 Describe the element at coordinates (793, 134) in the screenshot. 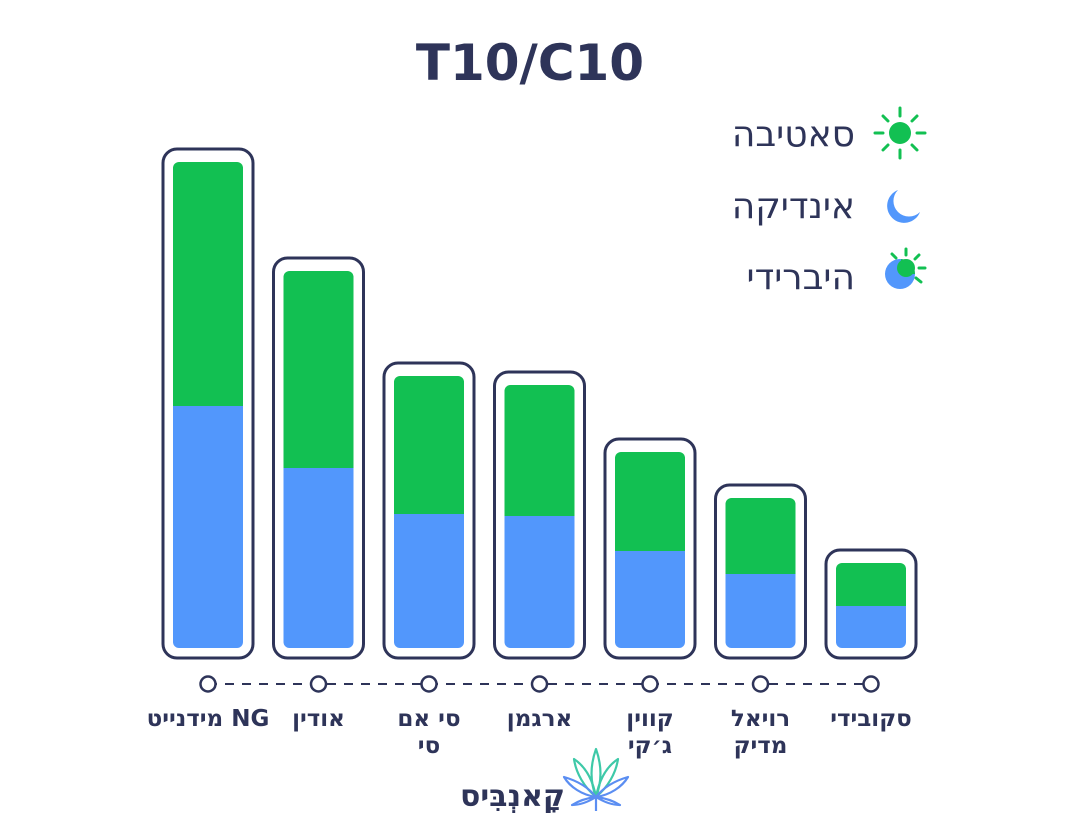

I see `legend-label-sativa: סאטיבה` at that location.